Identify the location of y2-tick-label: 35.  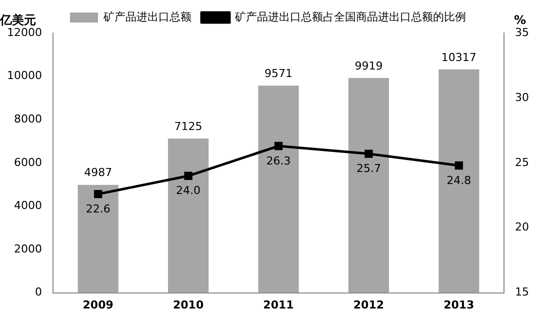
(522, 32).